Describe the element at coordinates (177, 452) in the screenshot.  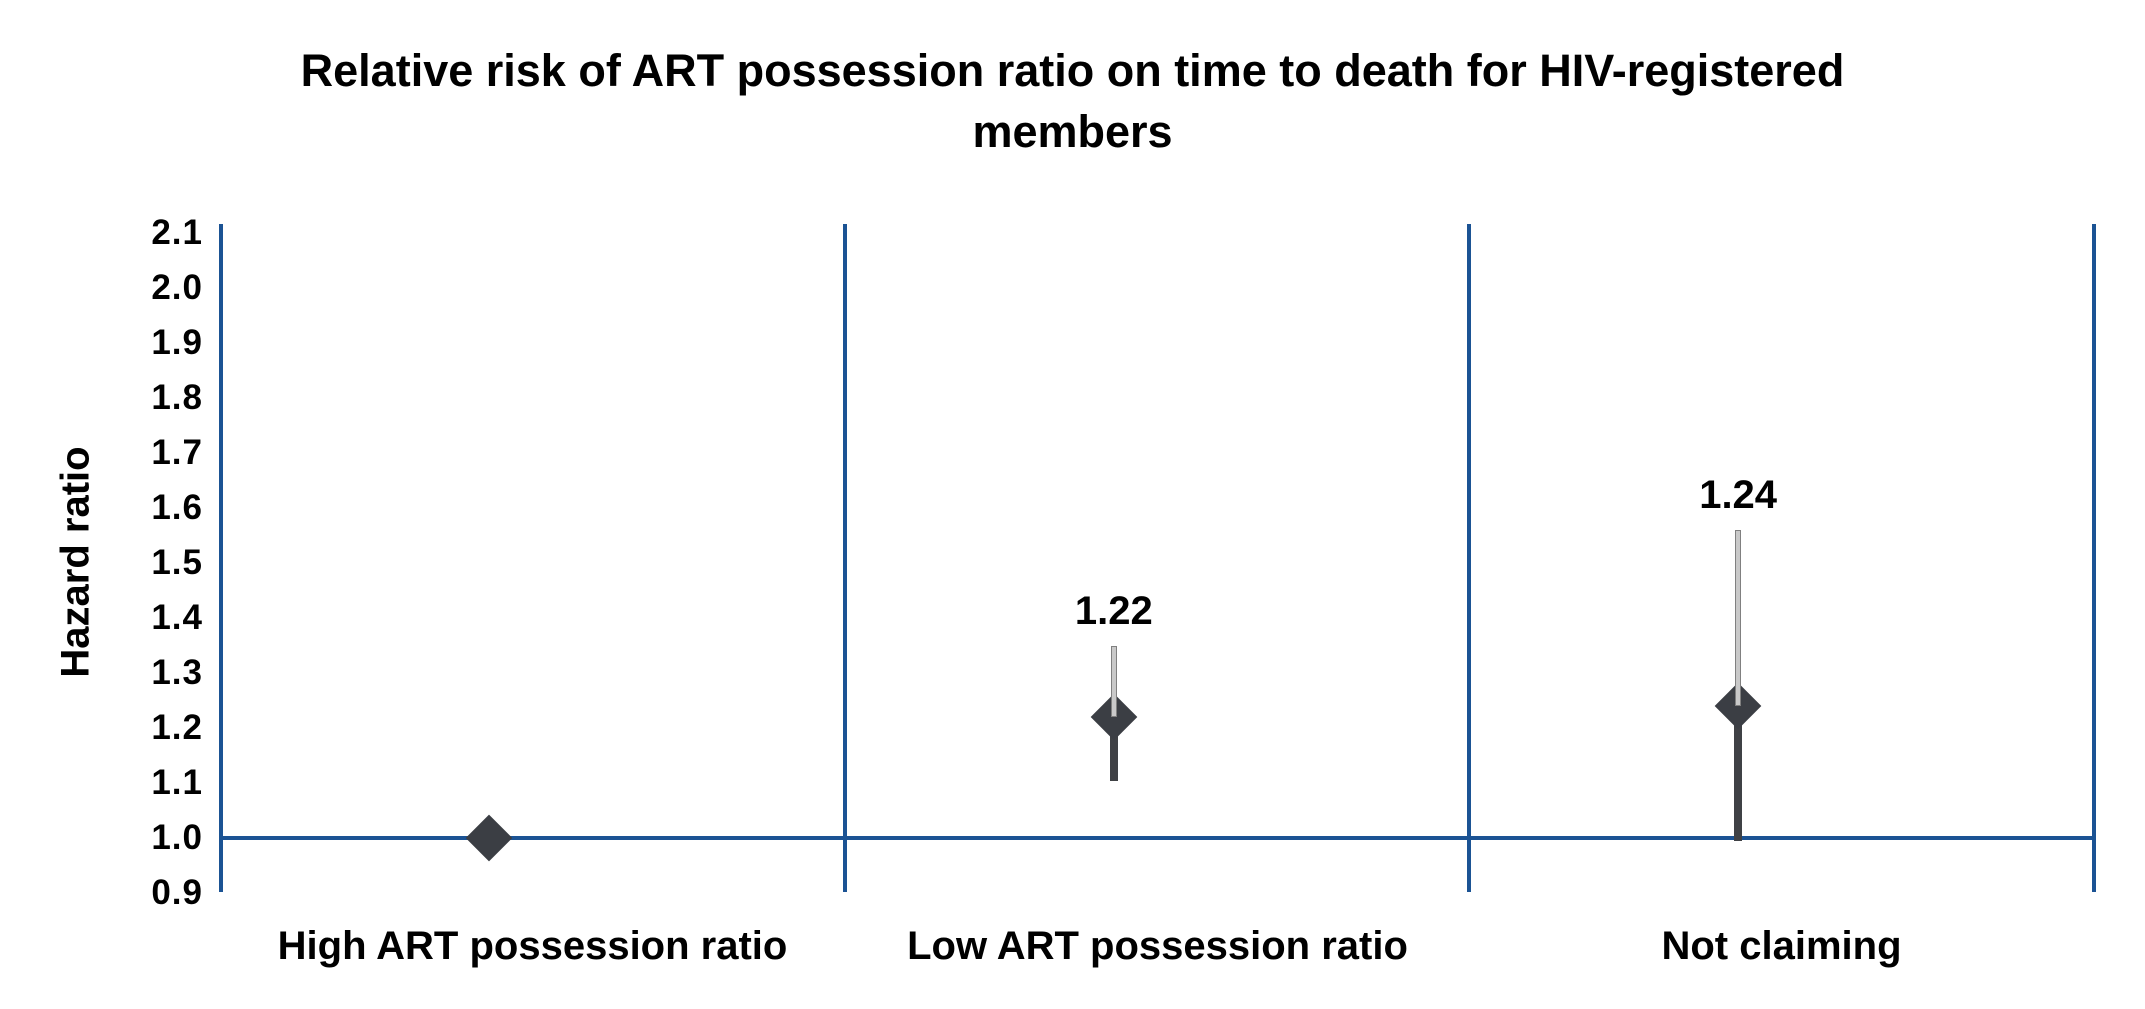
I see `y-tick-label: 1.7` at that location.